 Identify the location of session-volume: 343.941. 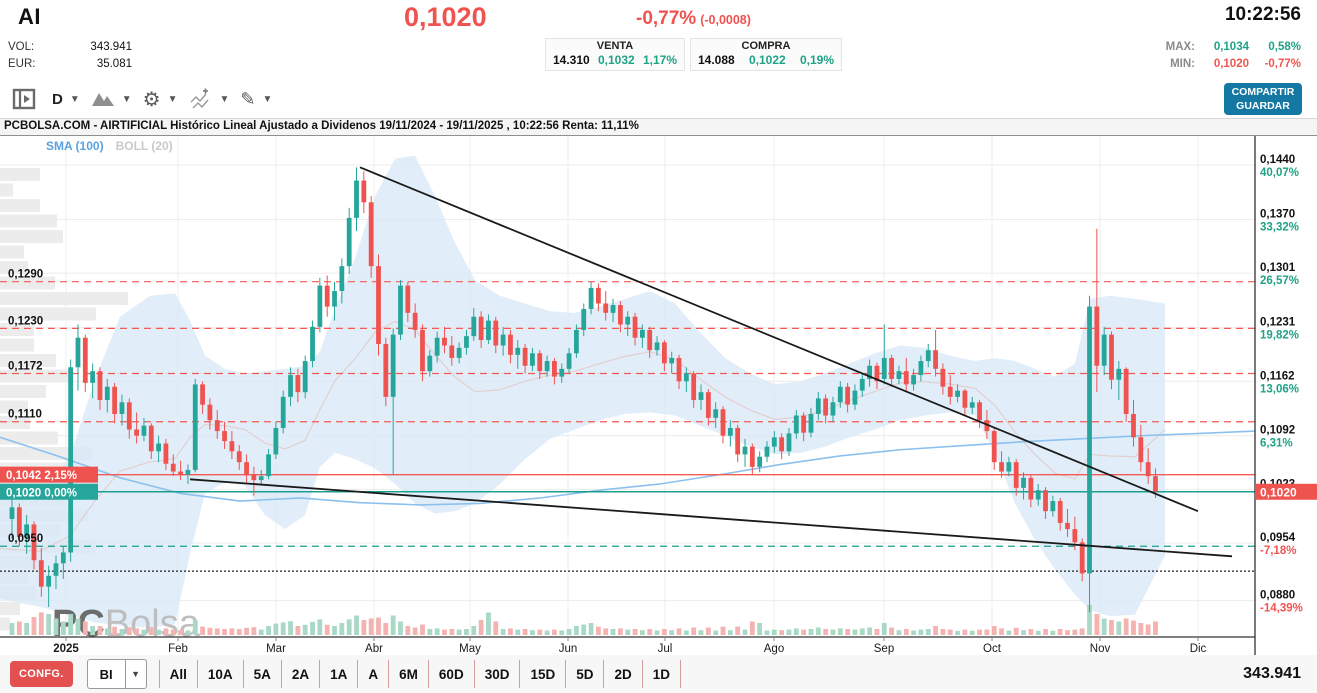
(1272, 673).